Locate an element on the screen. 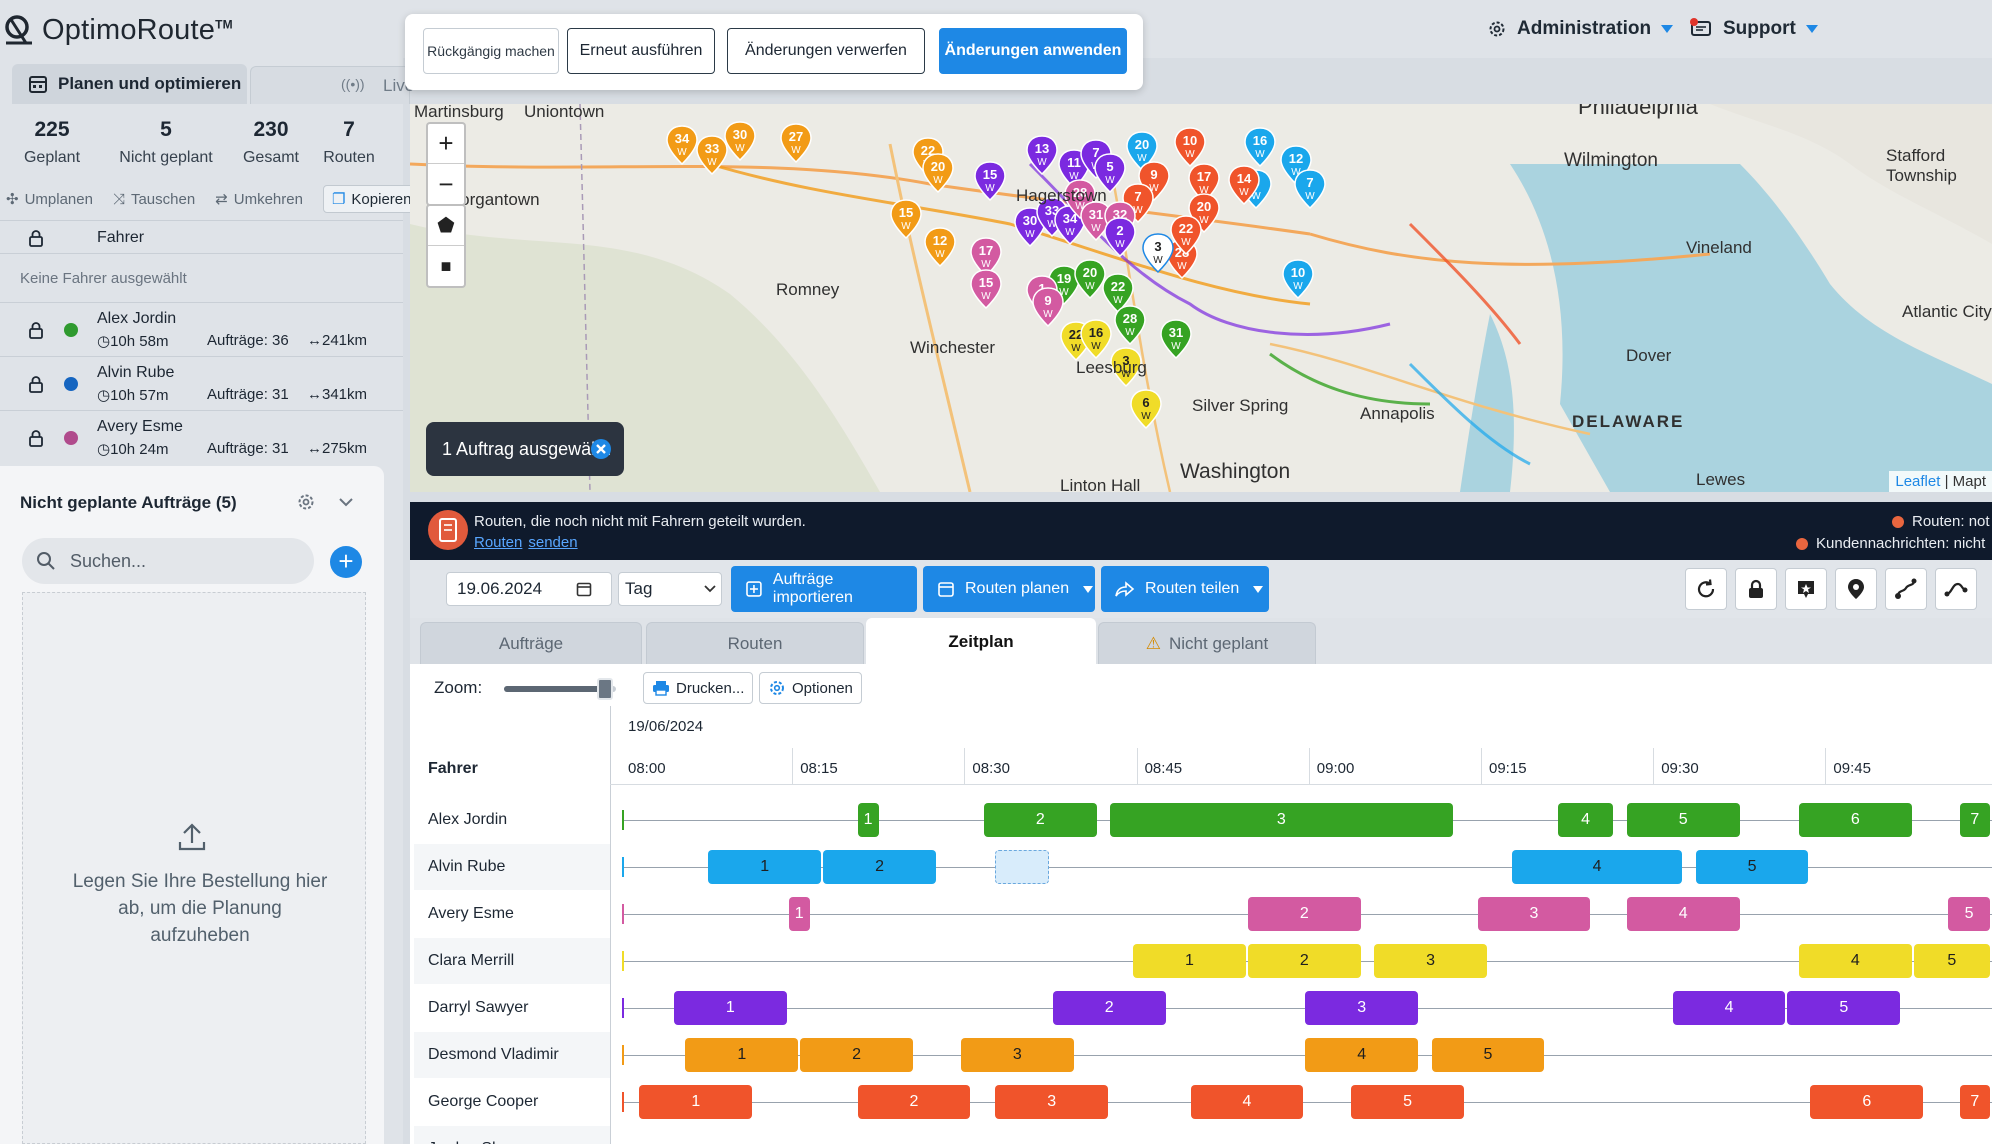 The height and width of the screenshot is (1144, 1992). gear-icon is located at coordinates (306, 502).